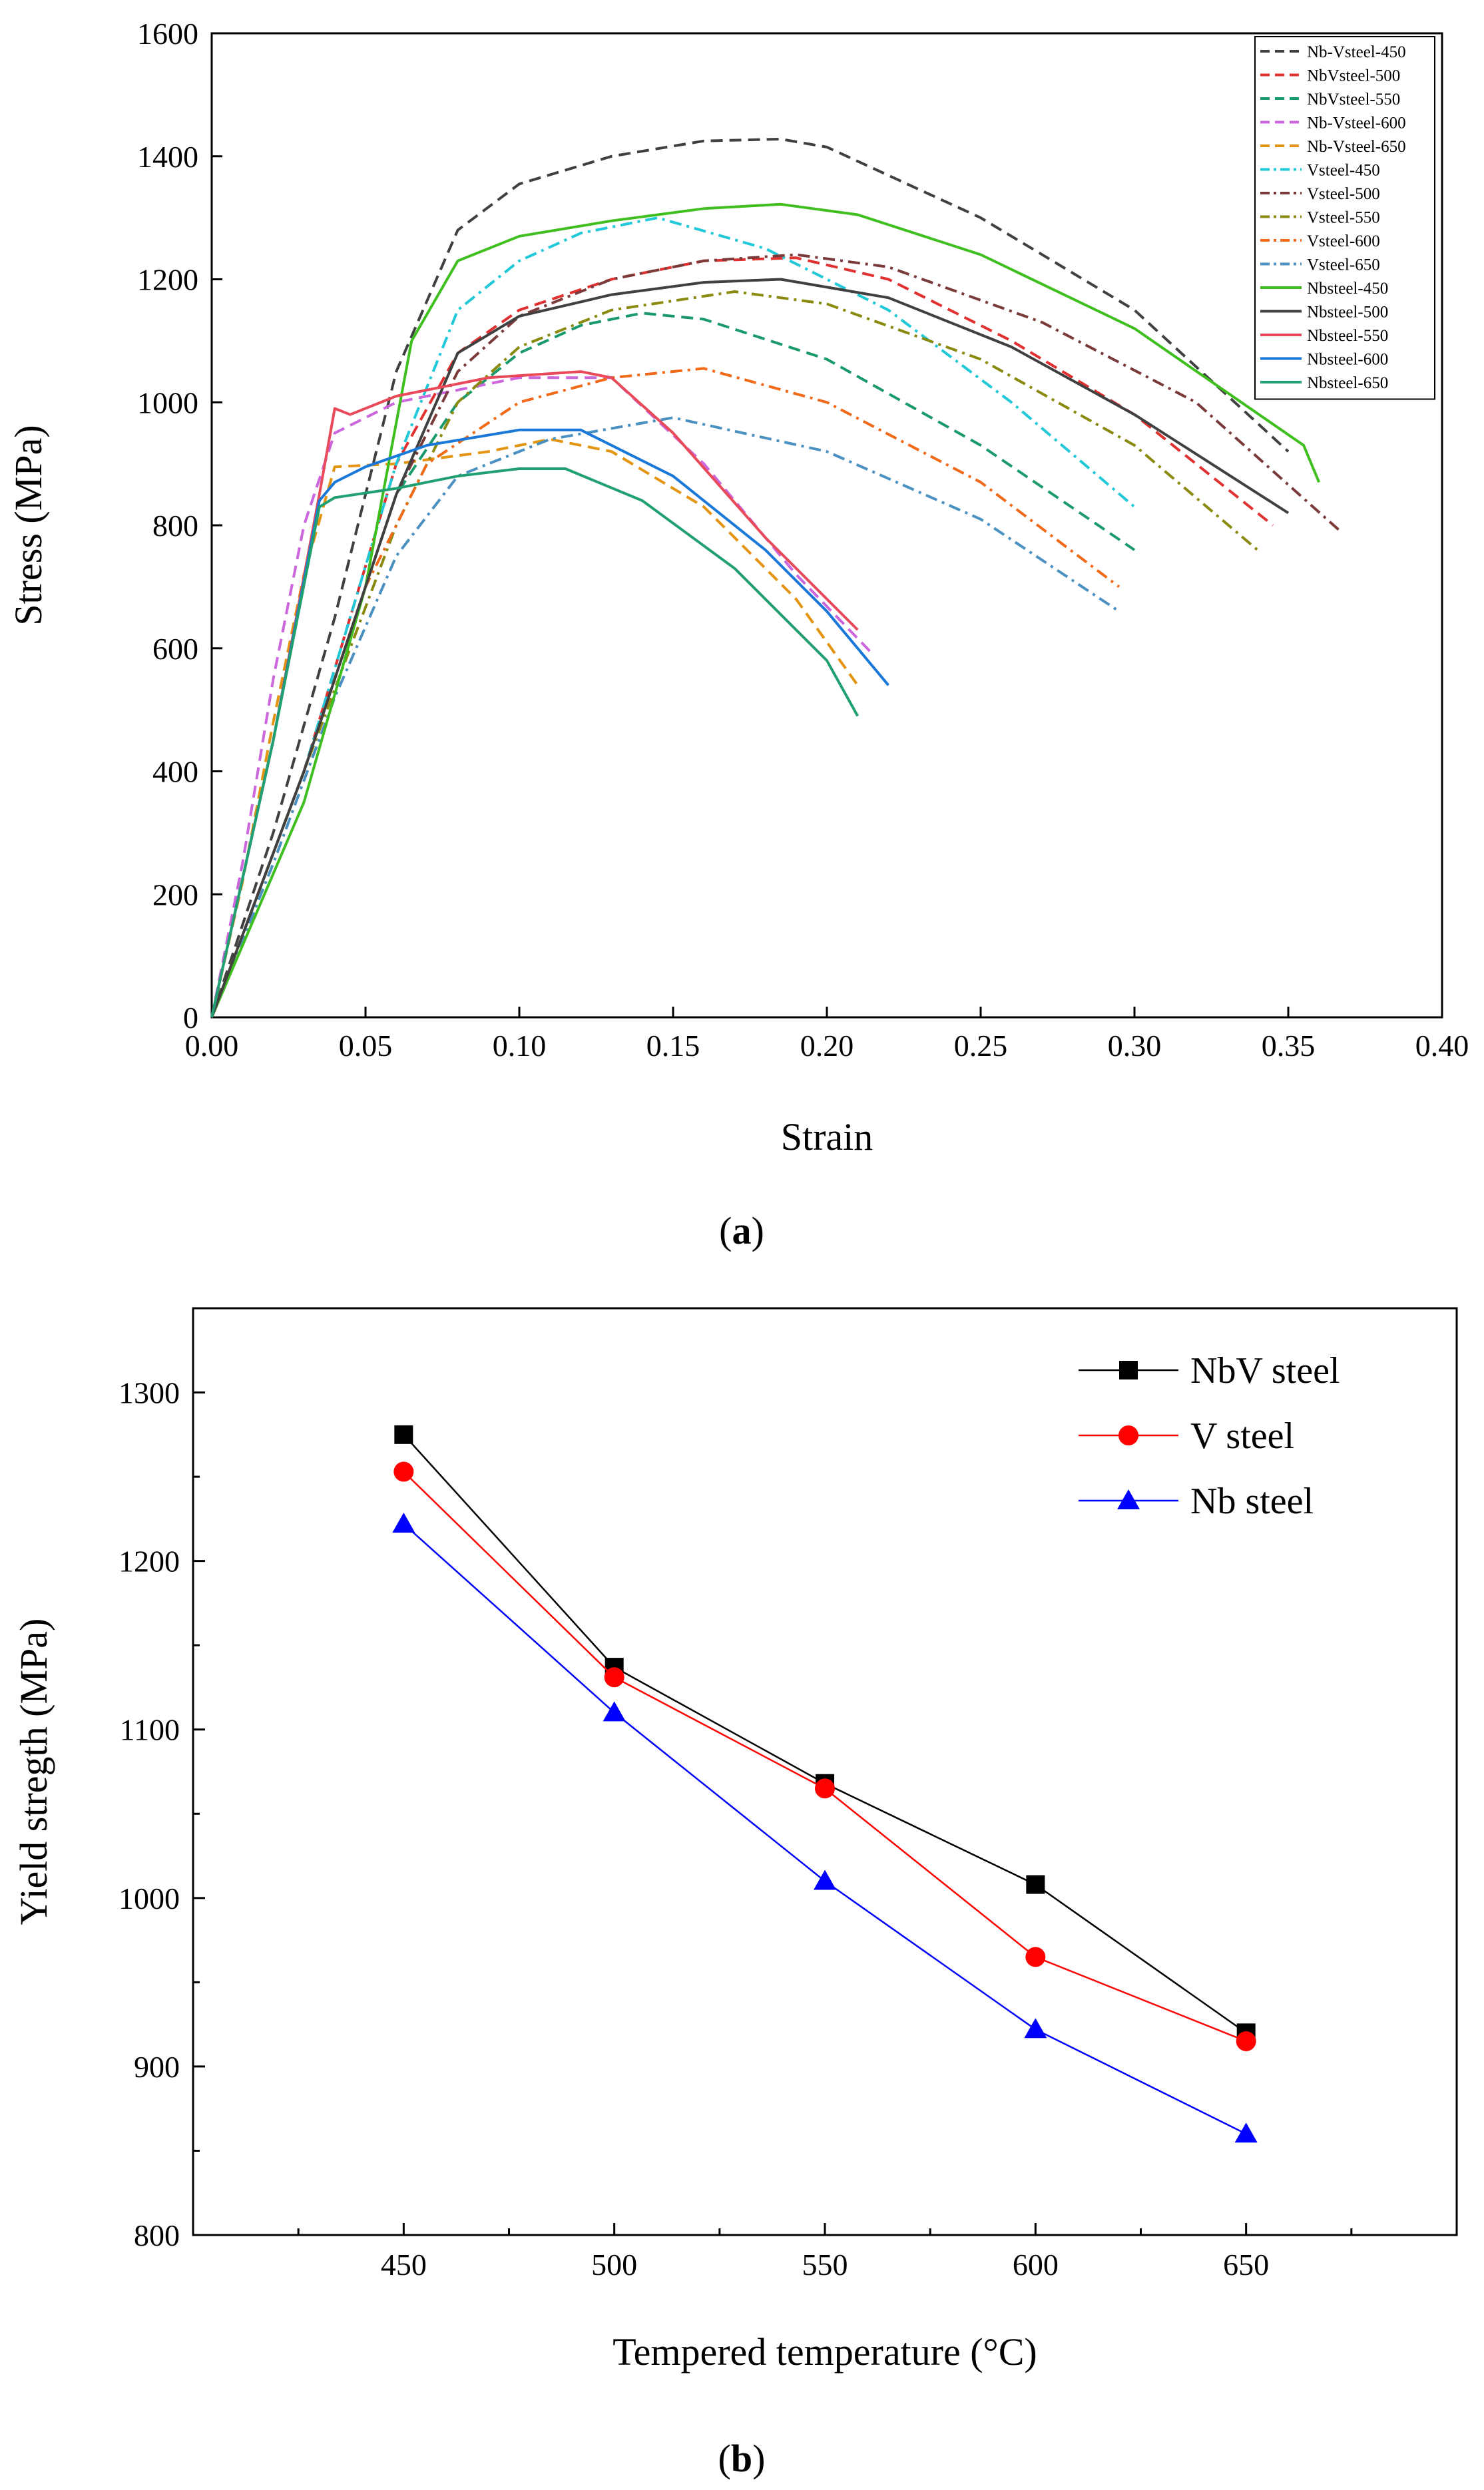  What do you see at coordinates (1128, 1370) in the screenshot?
I see `legend-marker-nbv-steel` at bounding box center [1128, 1370].